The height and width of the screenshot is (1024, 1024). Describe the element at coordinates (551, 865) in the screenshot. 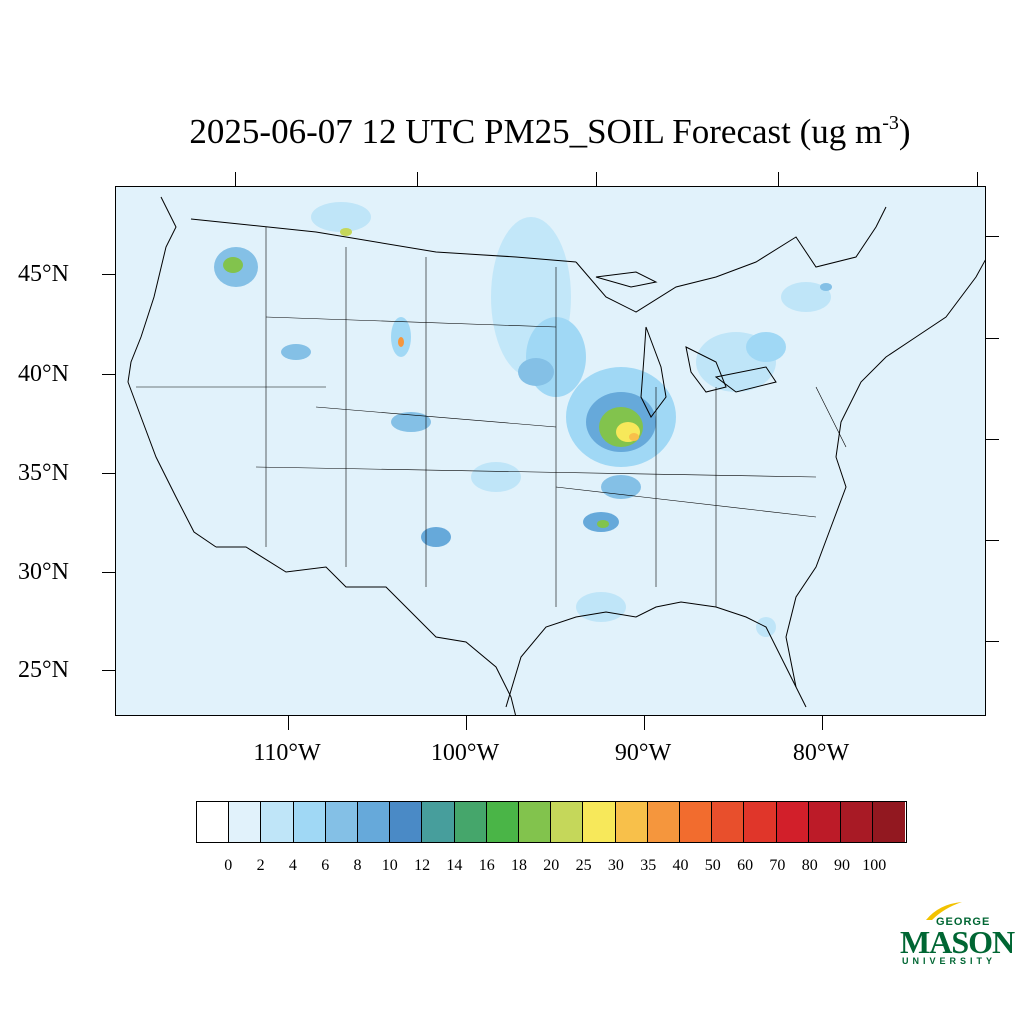

I see `colorbar-tick-label: 20` at that location.